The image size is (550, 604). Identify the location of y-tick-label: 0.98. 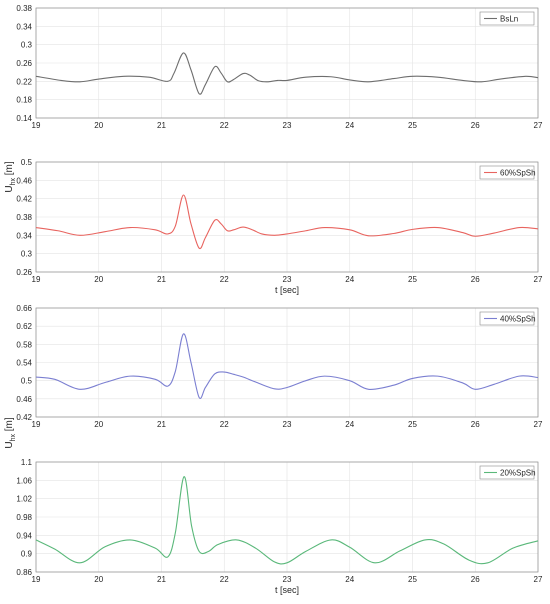
(24, 517).